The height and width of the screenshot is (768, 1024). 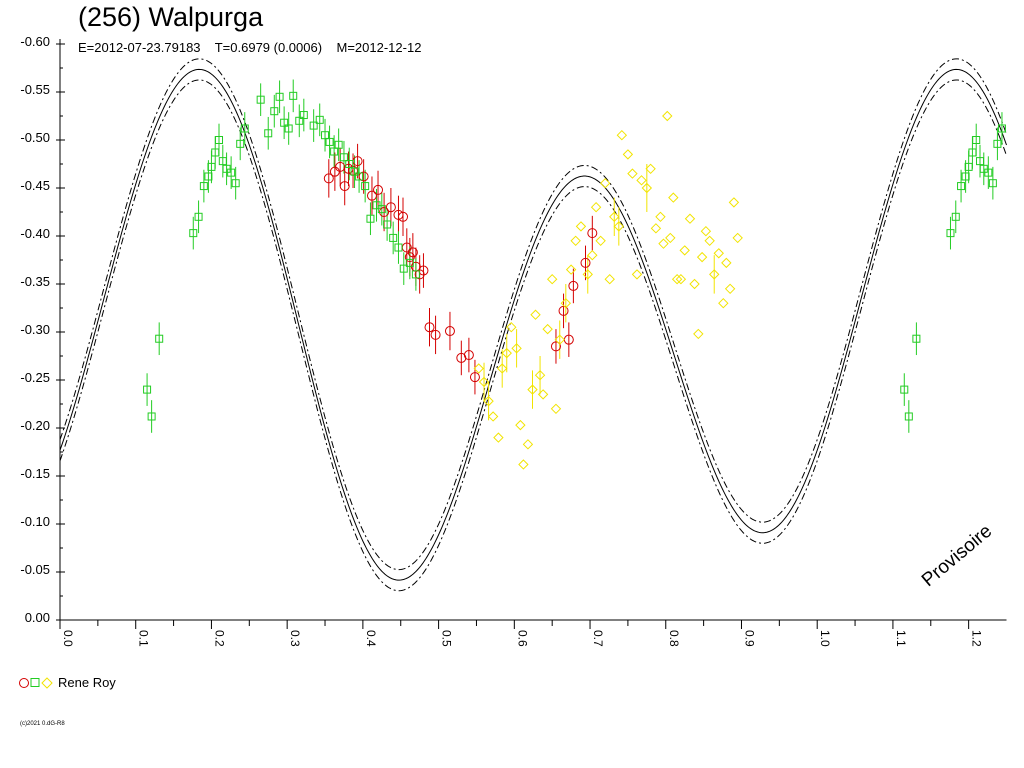 What do you see at coordinates (68, 638) in the screenshot?
I see `x-tick-label: 0.0` at bounding box center [68, 638].